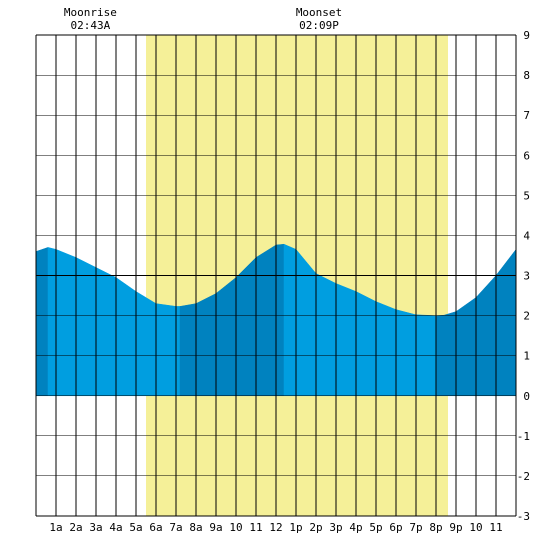  What do you see at coordinates (335, 527) in the screenshot?
I see `x-tick-label: 3p` at bounding box center [335, 527].